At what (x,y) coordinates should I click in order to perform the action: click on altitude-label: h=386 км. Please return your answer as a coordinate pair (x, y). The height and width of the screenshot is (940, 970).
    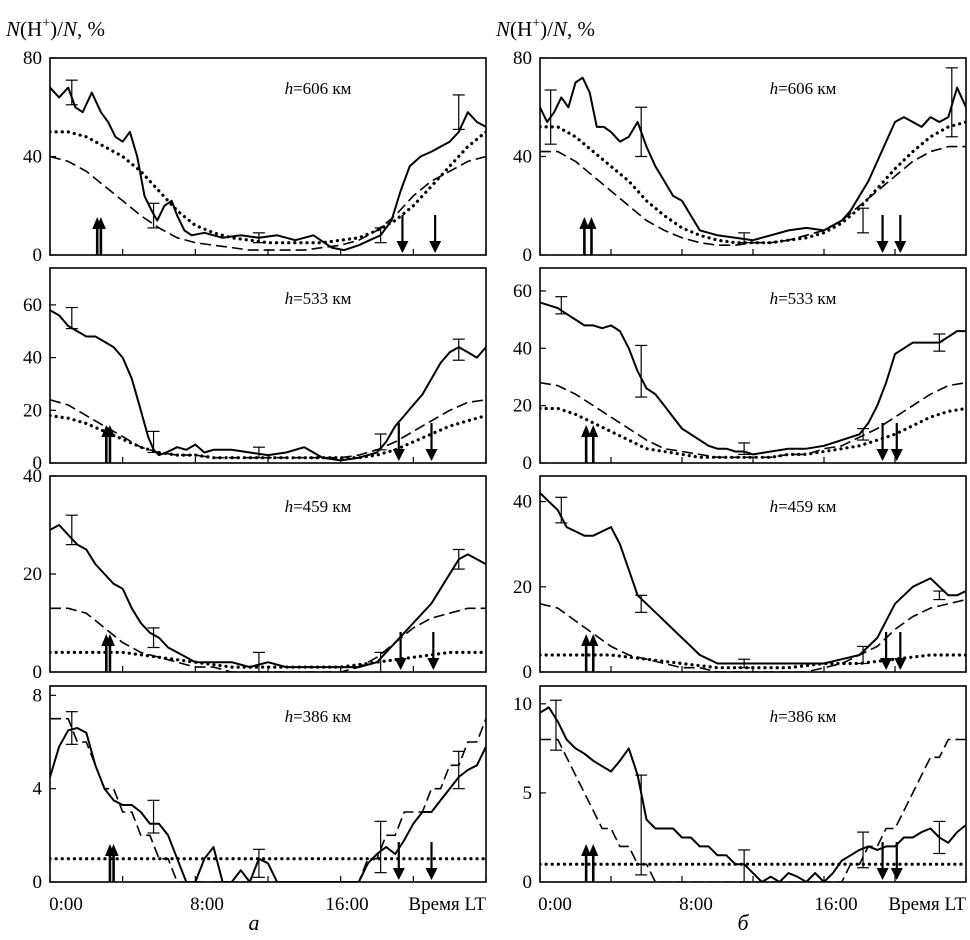
    Looking at the image, I should click on (318, 716).